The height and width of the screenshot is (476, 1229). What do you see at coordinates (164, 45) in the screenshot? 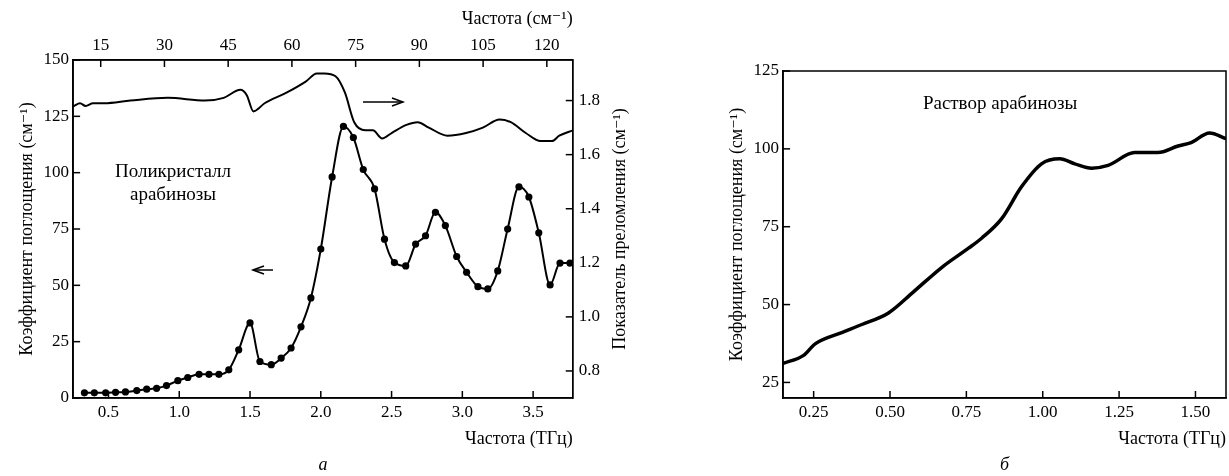
I see `x2-tick-label: 30` at bounding box center [164, 45].